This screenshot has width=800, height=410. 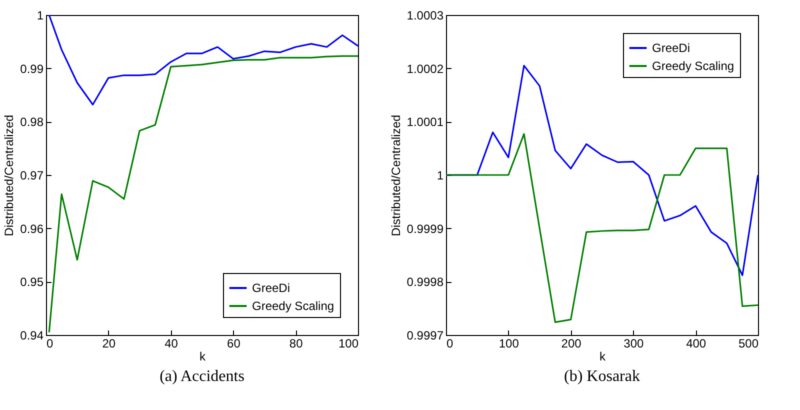 I want to click on x-tick-label: 40, so click(x=171, y=343).